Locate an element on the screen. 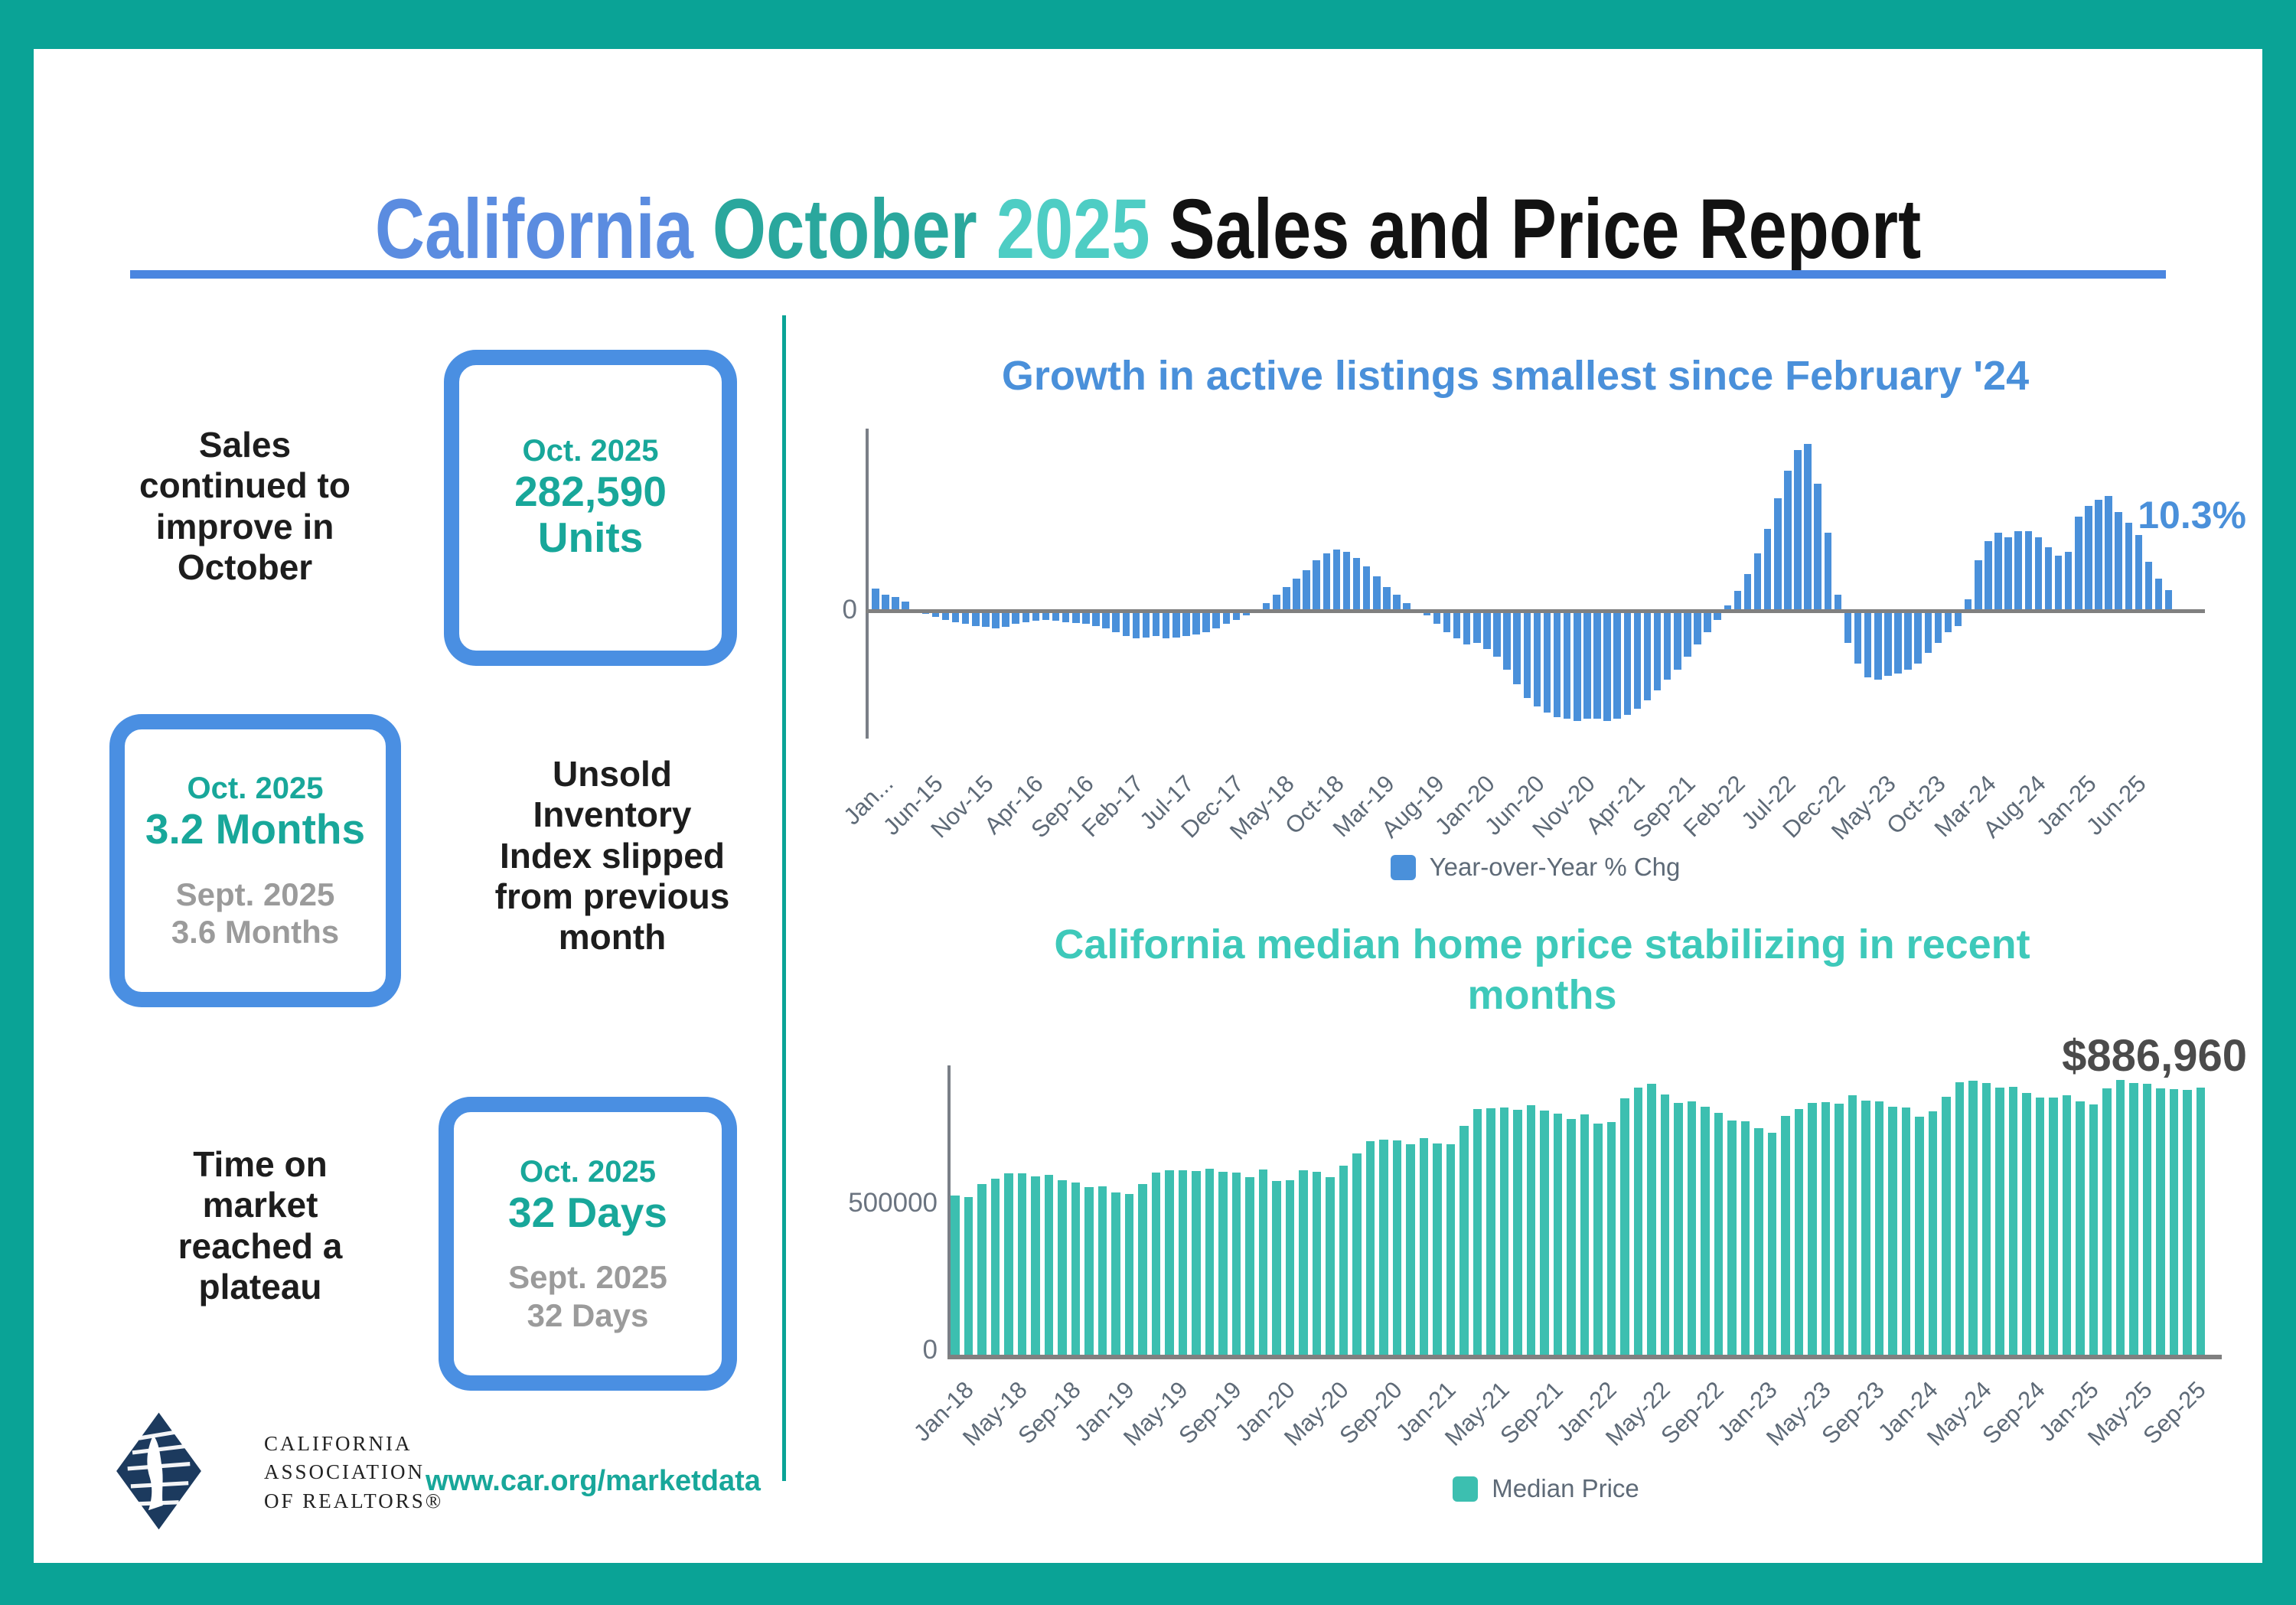 This screenshot has height=1605, width=2296. price-chart-baseline is located at coordinates (1584, 1357).